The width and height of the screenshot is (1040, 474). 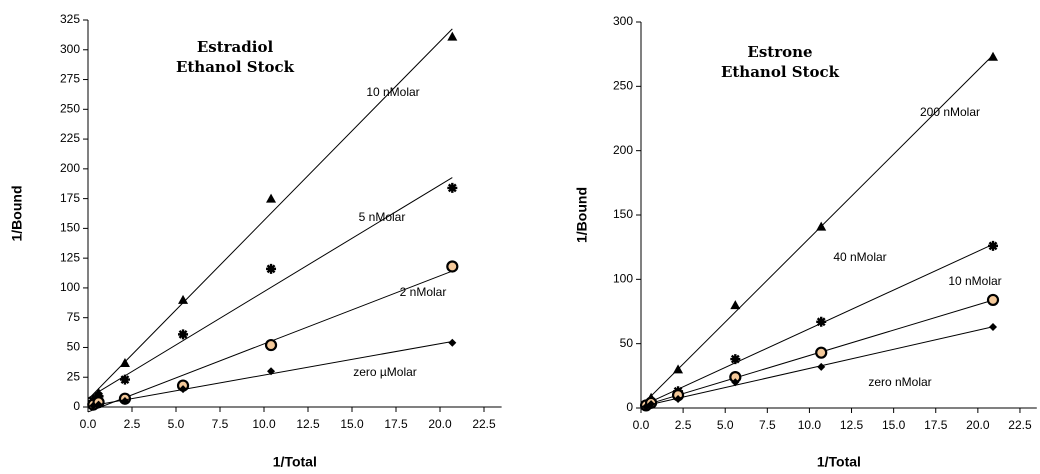 What do you see at coordinates (423, 292) in the screenshot?
I see `series-label: 2 nMolar` at bounding box center [423, 292].